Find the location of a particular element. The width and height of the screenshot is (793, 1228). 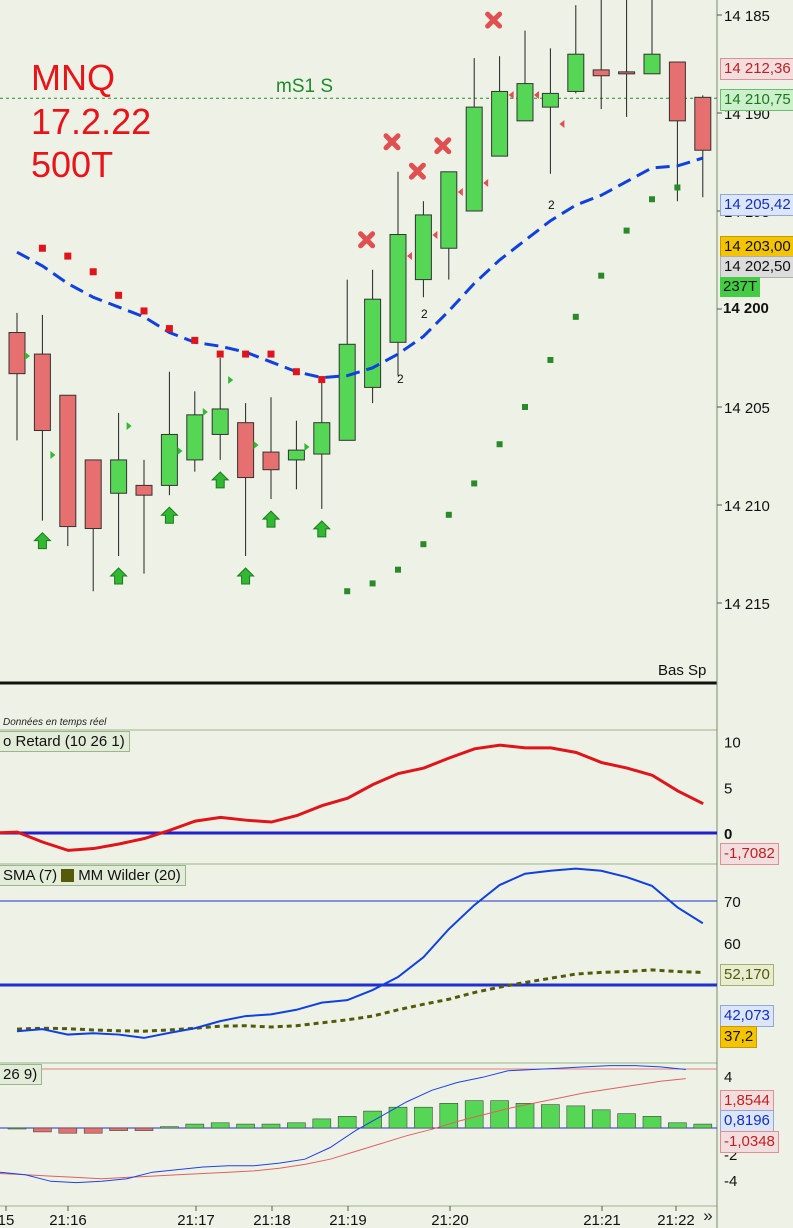

symbol-label: MNQ is located at coordinates (73, 77).